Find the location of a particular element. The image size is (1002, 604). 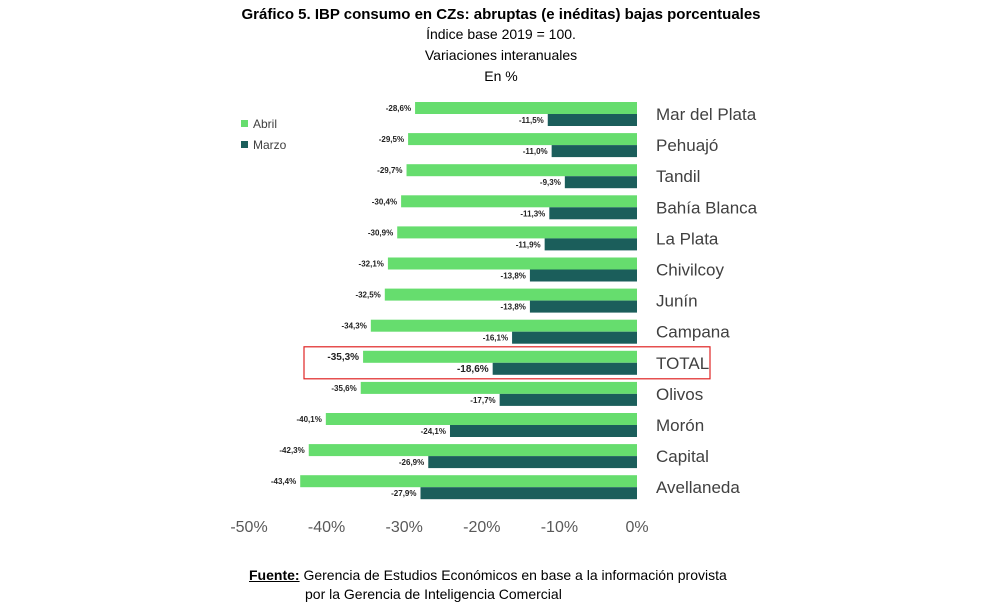

bar-abril-pehuajo is located at coordinates (522, 139).